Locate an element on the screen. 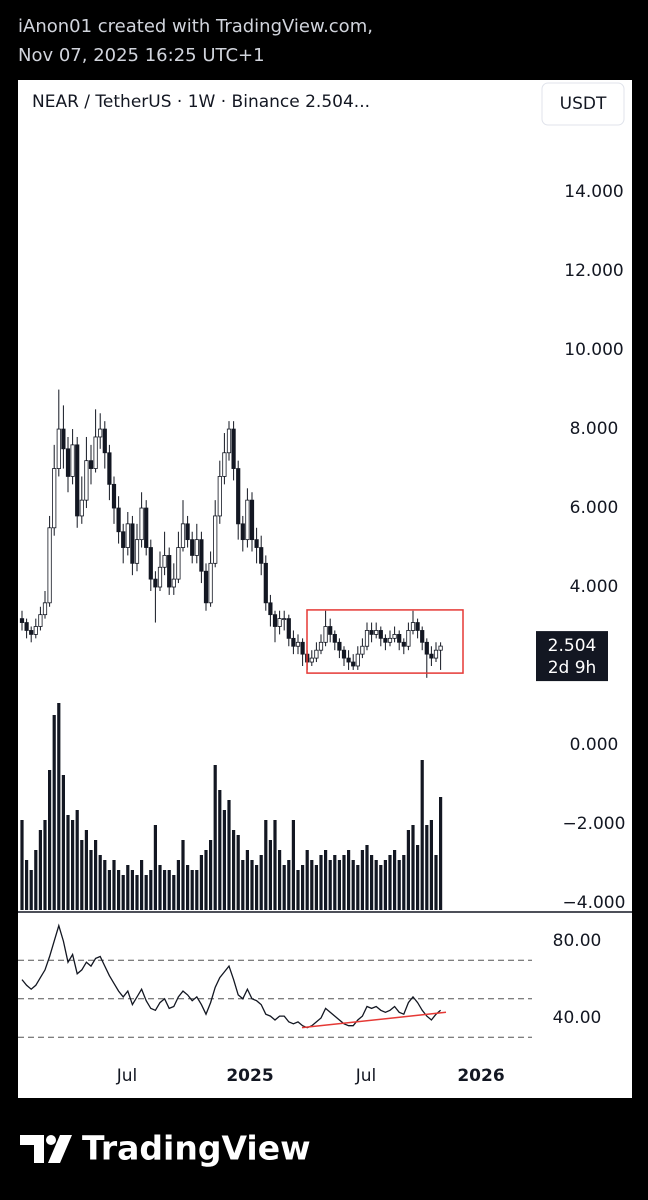 This screenshot has width=648, height=1200. currency-label: USDT is located at coordinates (583, 104).